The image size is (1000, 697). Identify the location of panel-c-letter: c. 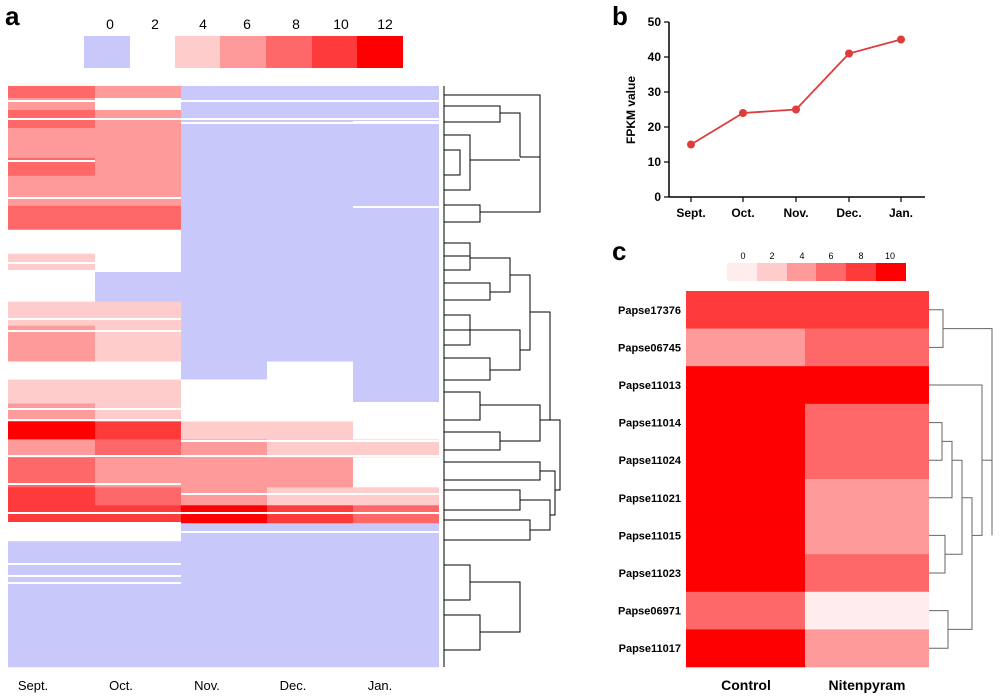
(619, 251).